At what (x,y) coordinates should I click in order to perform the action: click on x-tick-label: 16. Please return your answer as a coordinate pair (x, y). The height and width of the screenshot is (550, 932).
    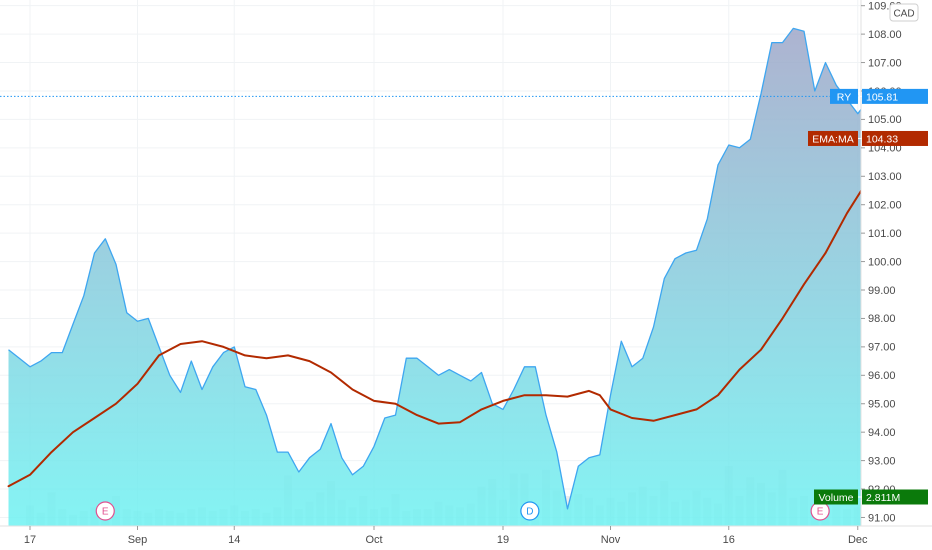
    Looking at the image, I should click on (729, 540).